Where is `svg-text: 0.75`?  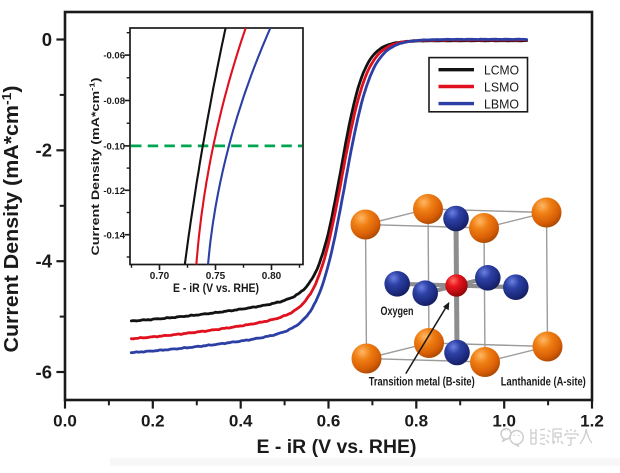
svg-text: 0.75 is located at coordinates (216, 276).